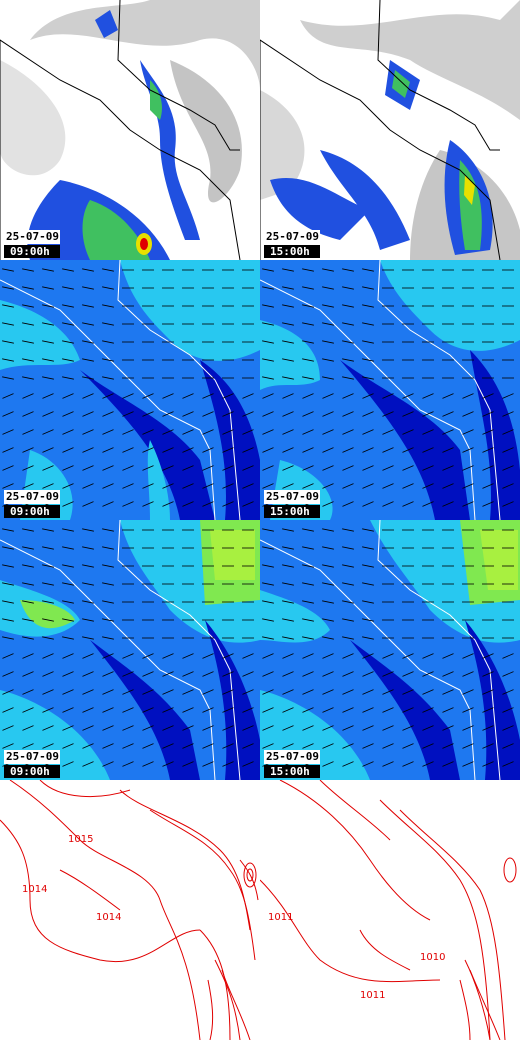 The height and width of the screenshot is (1040, 520). Describe the element at coordinates (80, 839) in the screenshot. I see `isobar-label-1015: 1015` at that location.